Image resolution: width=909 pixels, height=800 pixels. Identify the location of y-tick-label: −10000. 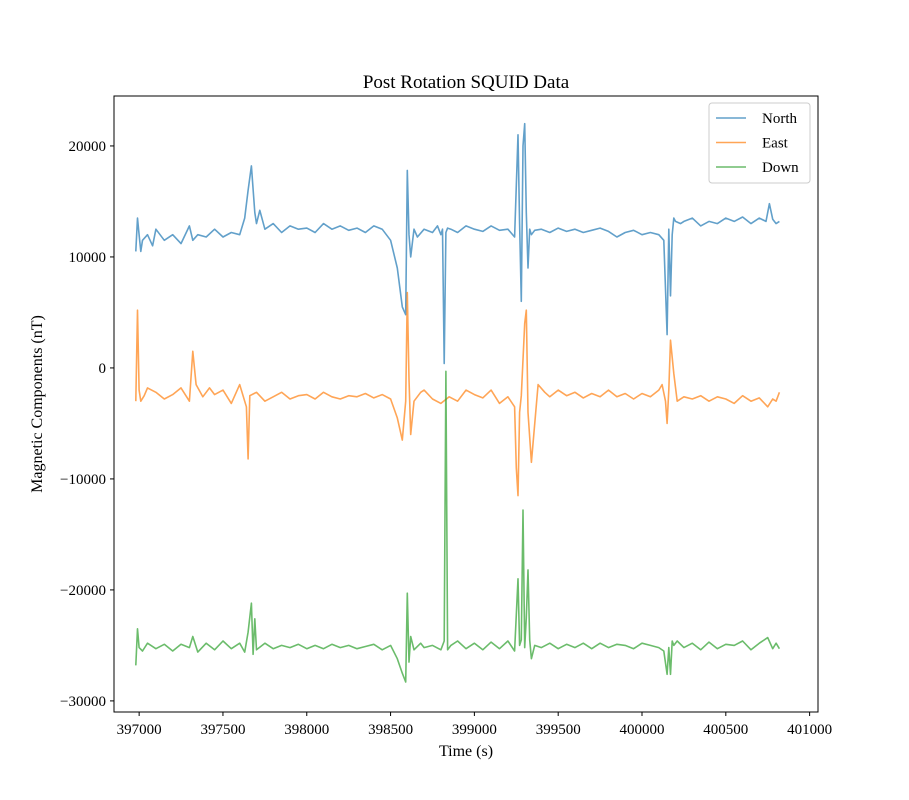
(83, 480).